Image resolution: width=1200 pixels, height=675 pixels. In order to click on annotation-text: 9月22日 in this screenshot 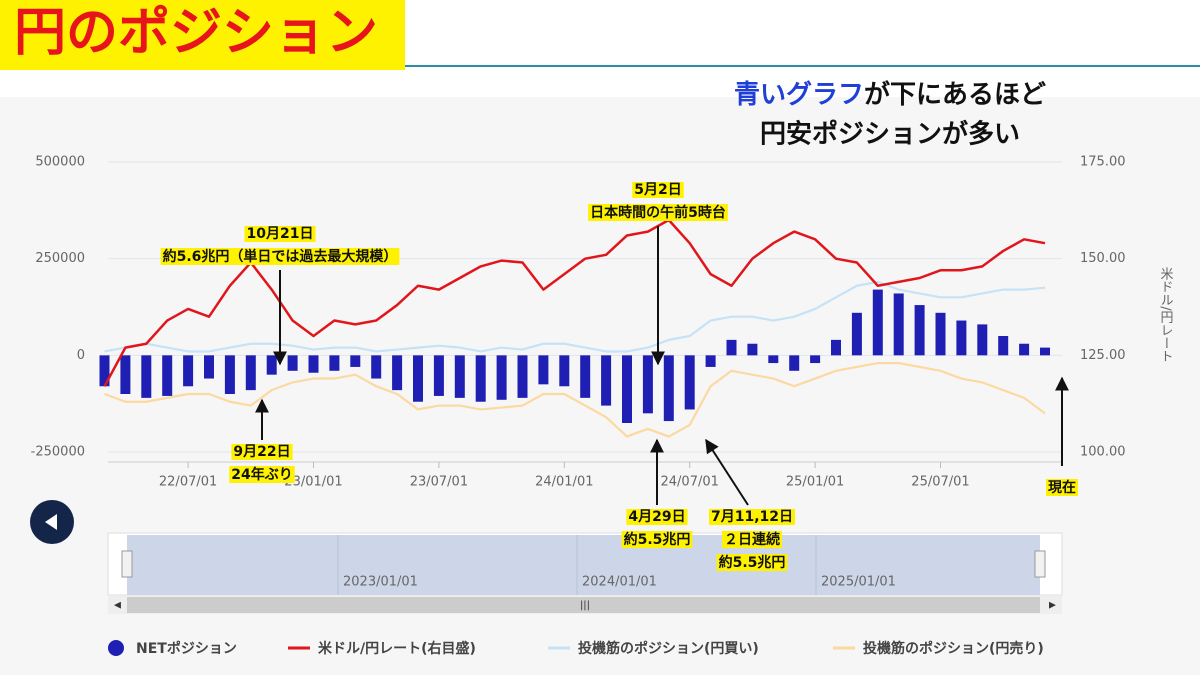, I will do `click(261, 452)`.